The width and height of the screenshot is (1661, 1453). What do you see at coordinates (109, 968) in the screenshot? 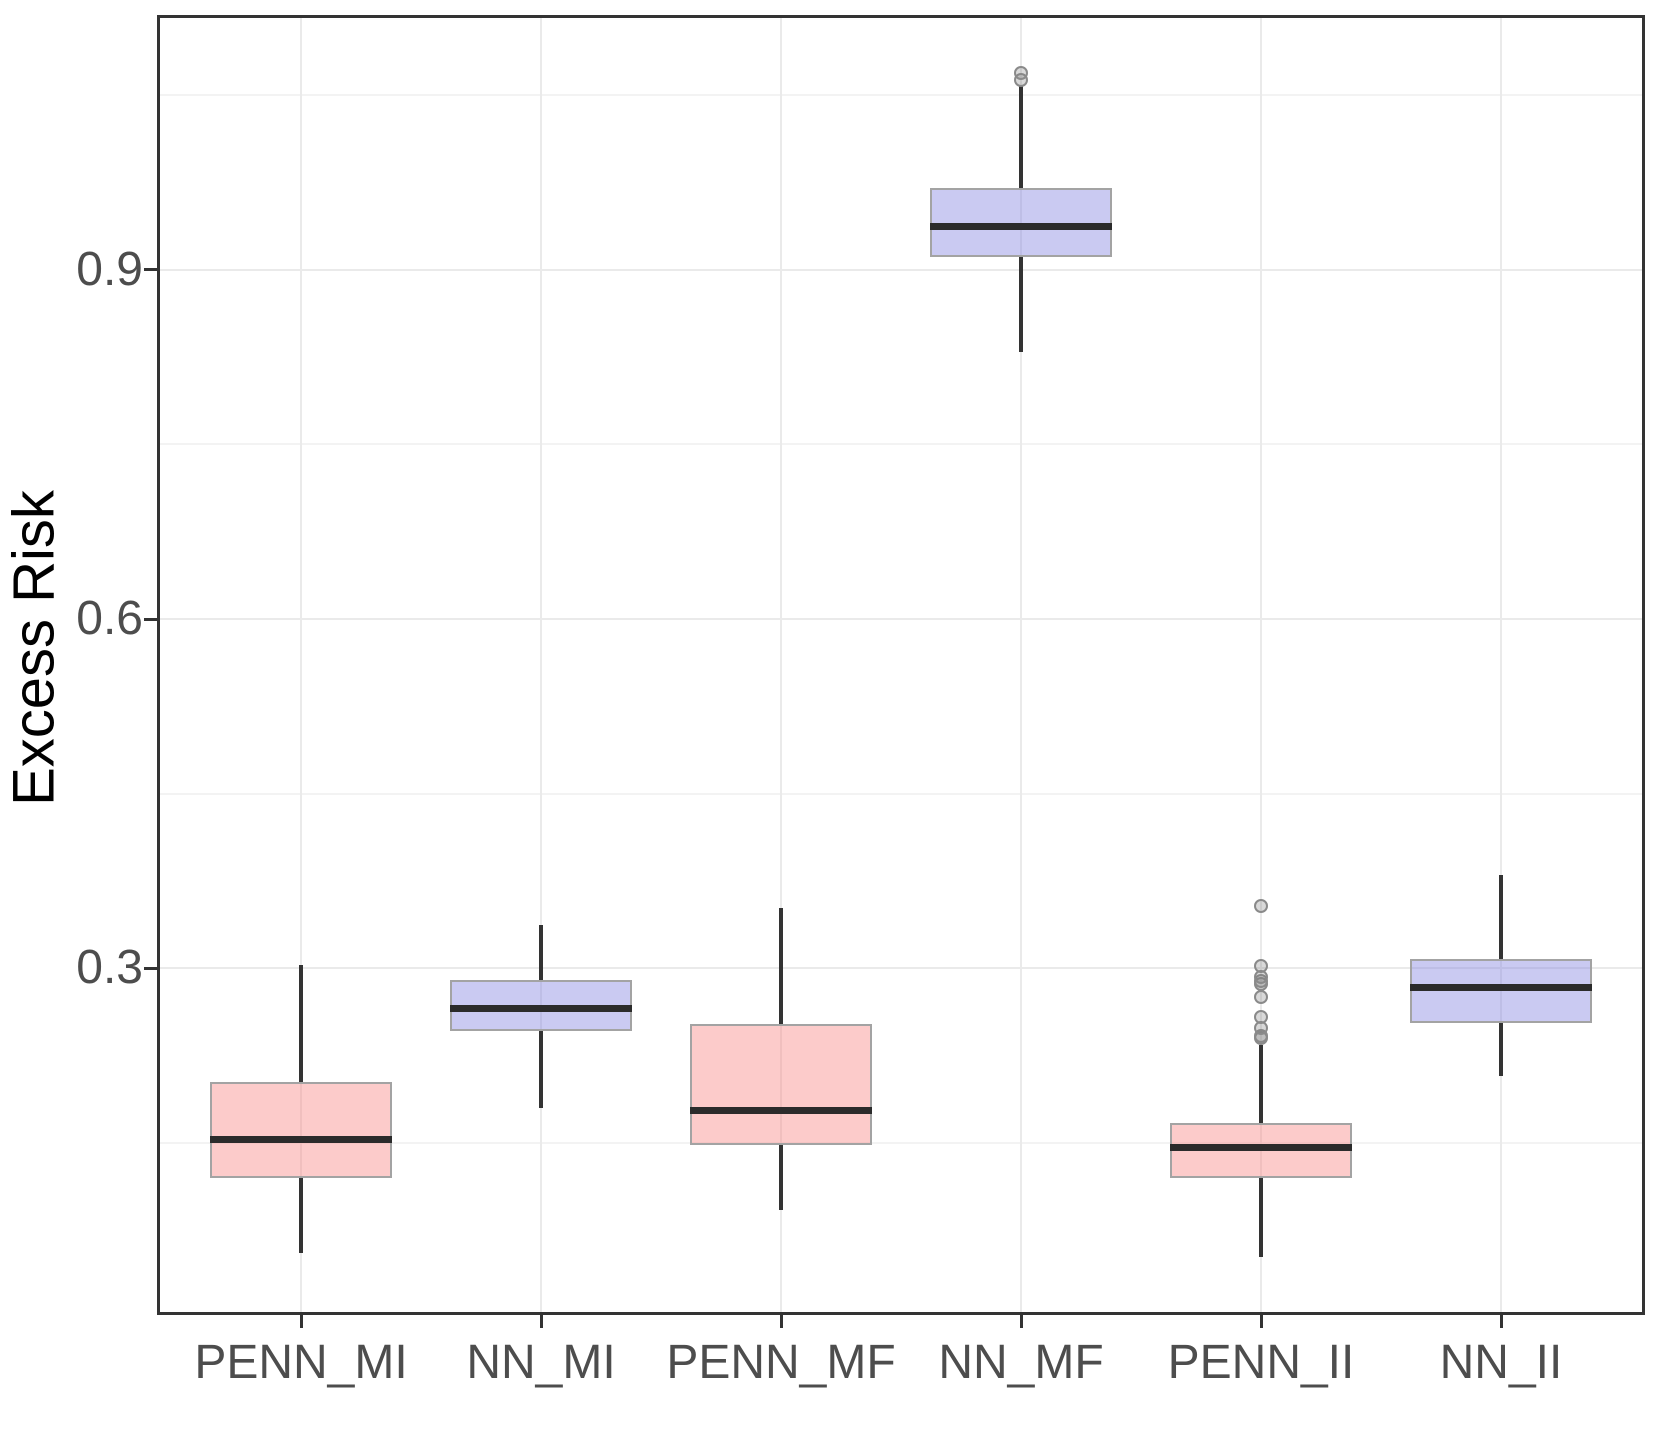
I see `y-tick-label: 0.3` at bounding box center [109, 968].